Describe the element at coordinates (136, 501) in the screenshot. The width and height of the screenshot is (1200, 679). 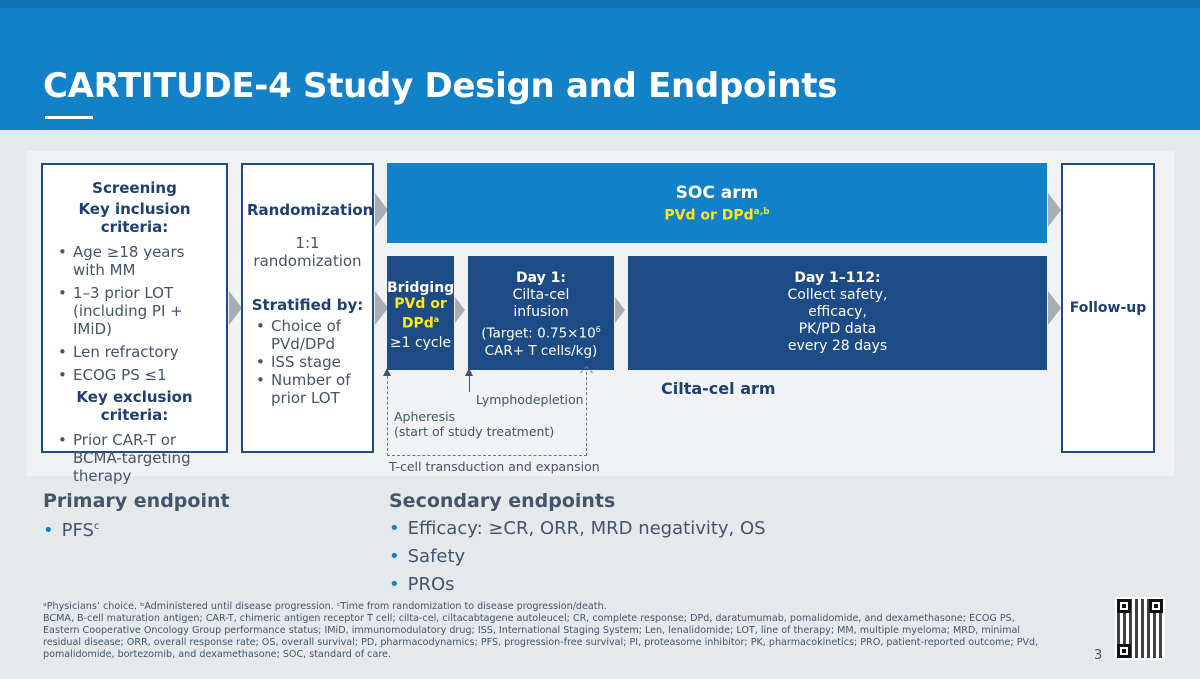
I see `primary-endpoint-title: Primary endpoint` at that location.